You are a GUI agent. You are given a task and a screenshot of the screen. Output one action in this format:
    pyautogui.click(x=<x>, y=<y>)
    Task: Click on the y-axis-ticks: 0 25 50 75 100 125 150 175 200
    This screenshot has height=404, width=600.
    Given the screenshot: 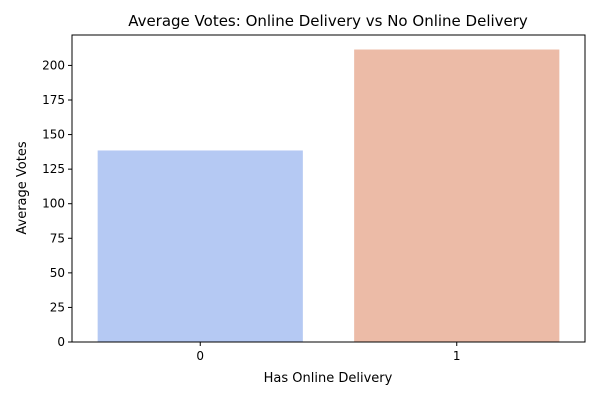 What is the action you would take?
    pyautogui.click(x=57, y=203)
    